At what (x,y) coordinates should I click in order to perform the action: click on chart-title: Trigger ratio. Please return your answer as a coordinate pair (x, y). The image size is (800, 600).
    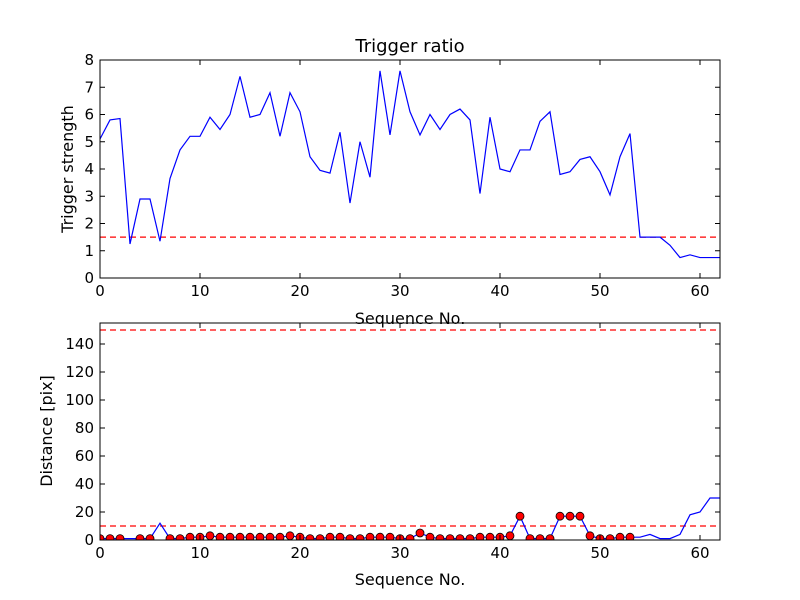
    Looking at the image, I should click on (409, 46).